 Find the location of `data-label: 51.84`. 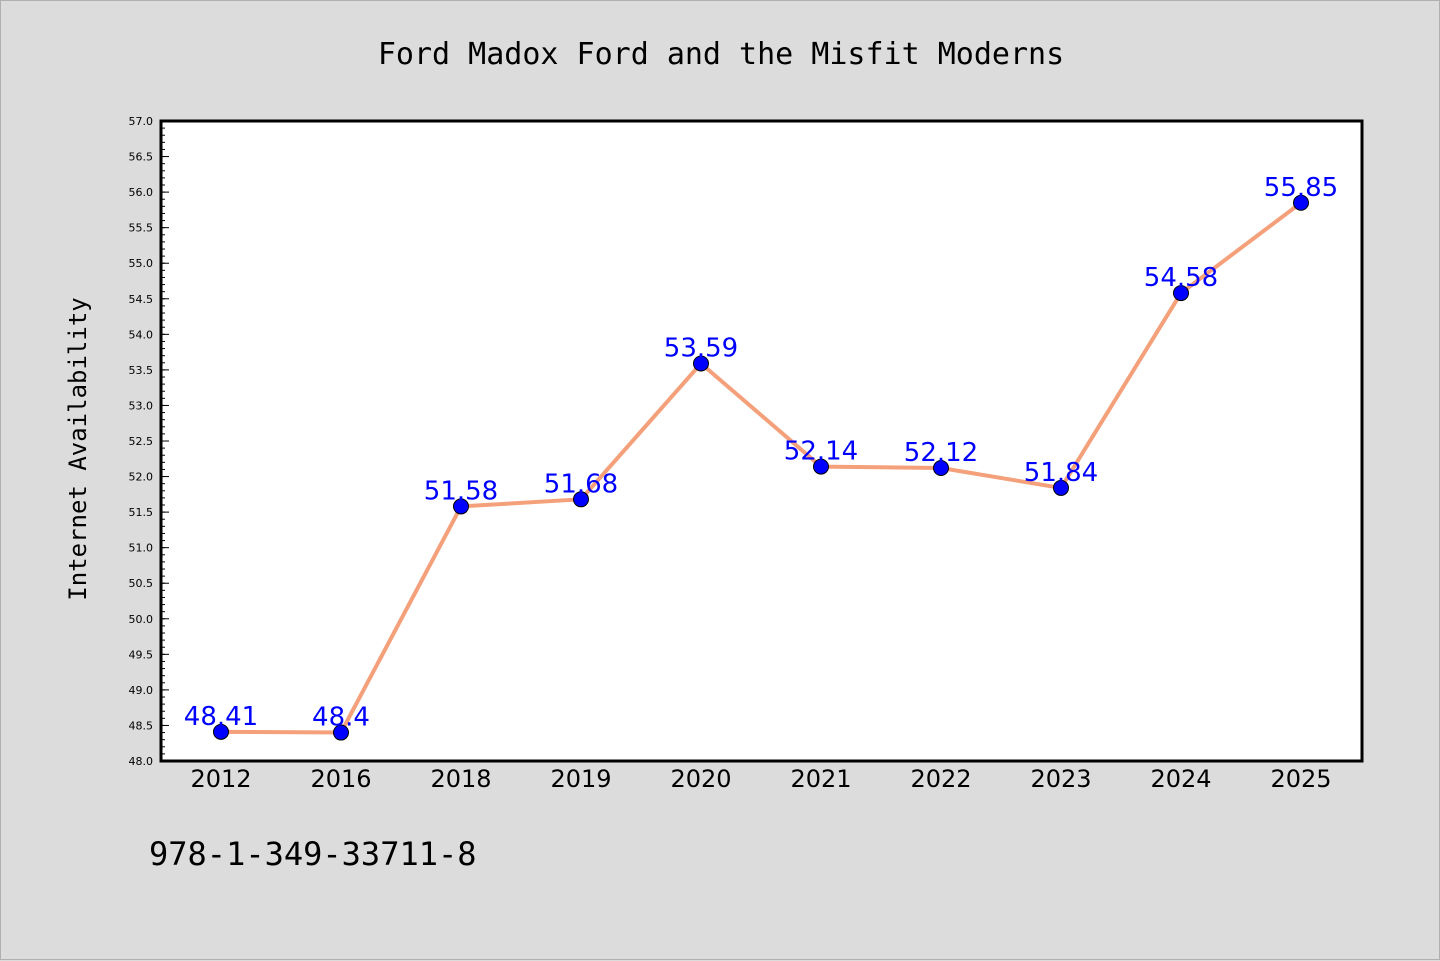

data-label: 51.84 is located at coordinates (1061, 473).